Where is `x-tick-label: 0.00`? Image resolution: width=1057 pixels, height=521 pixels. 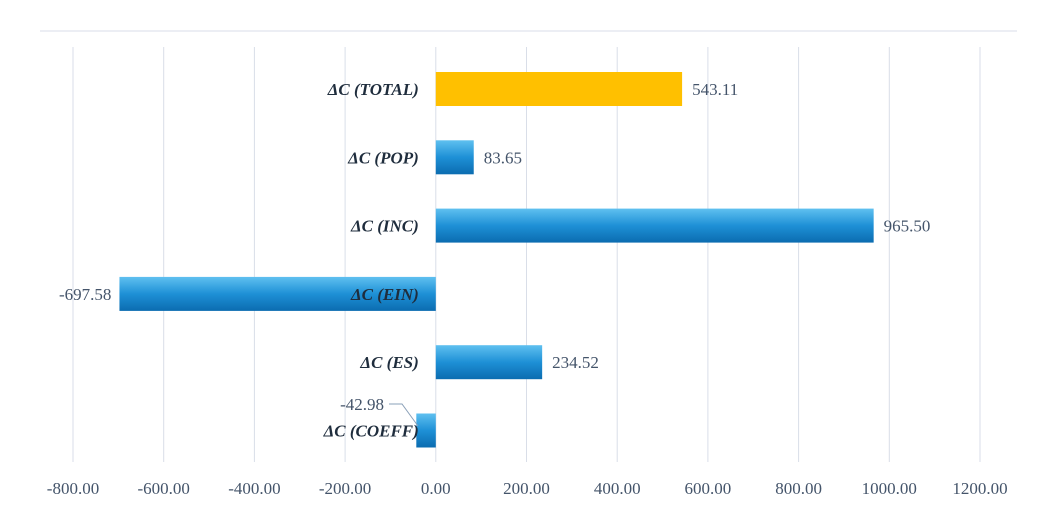
x-tick-label: 0.00 is located at coordinates (436, 488).